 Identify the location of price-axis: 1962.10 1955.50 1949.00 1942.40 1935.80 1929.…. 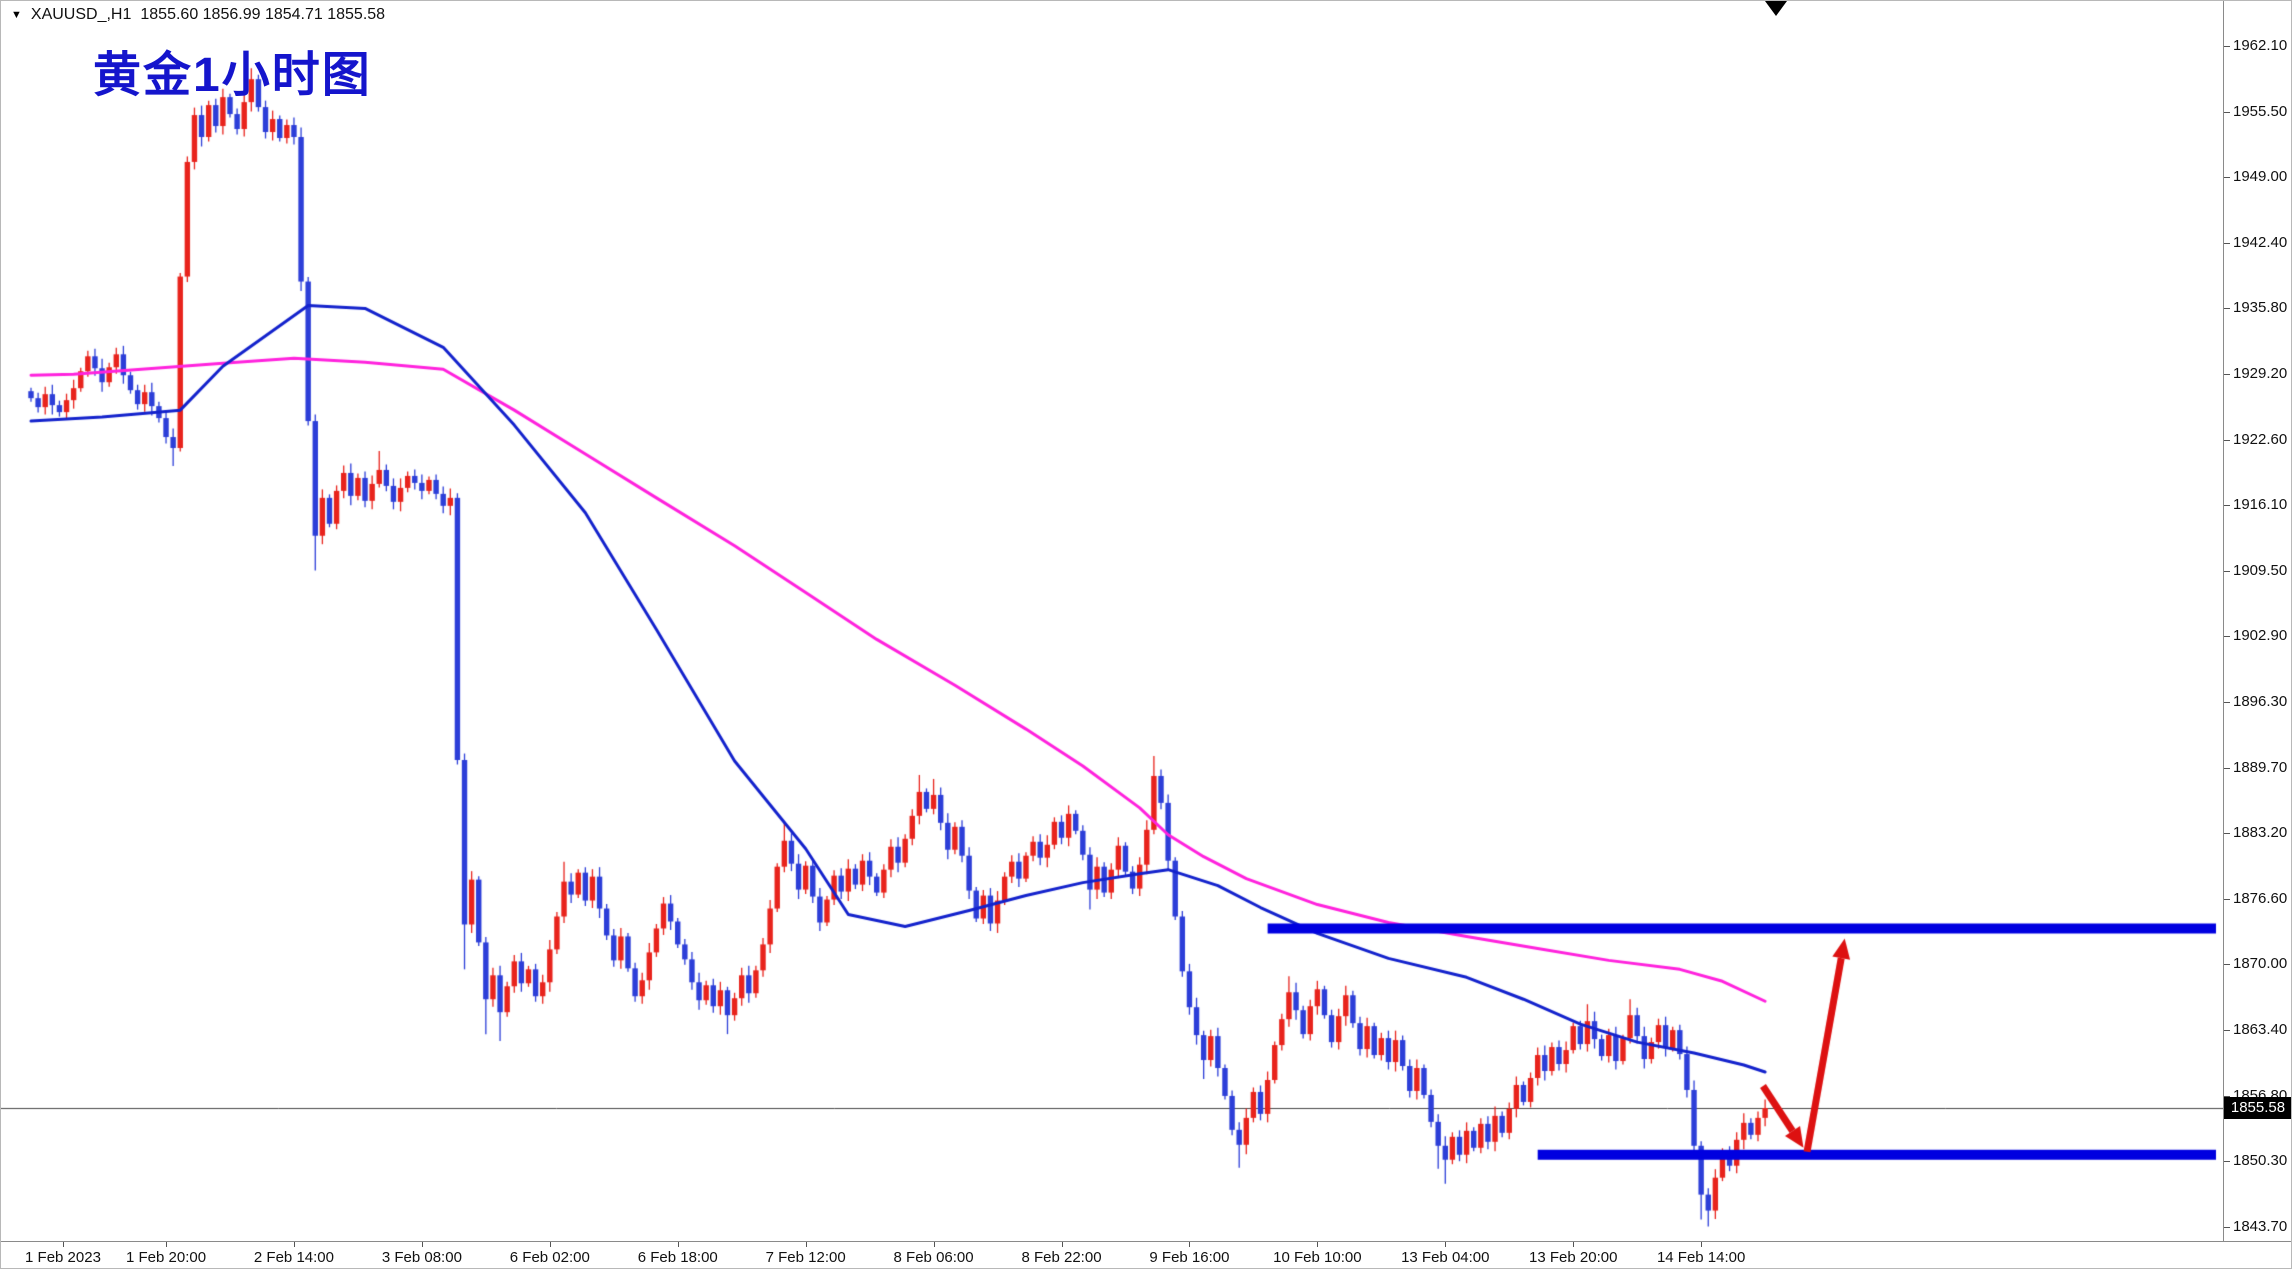
(2257, 621).